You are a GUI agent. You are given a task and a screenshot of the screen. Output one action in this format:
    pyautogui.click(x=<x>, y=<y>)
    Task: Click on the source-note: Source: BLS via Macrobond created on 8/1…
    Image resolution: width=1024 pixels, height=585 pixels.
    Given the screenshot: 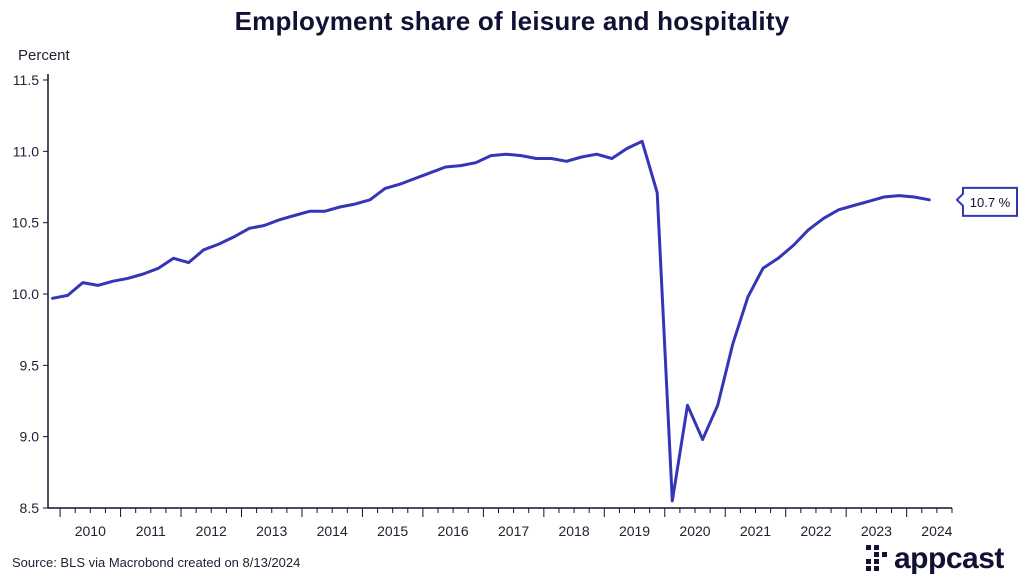 What is the action you would take?
    pyautogui.click(x=156, y=562)
    